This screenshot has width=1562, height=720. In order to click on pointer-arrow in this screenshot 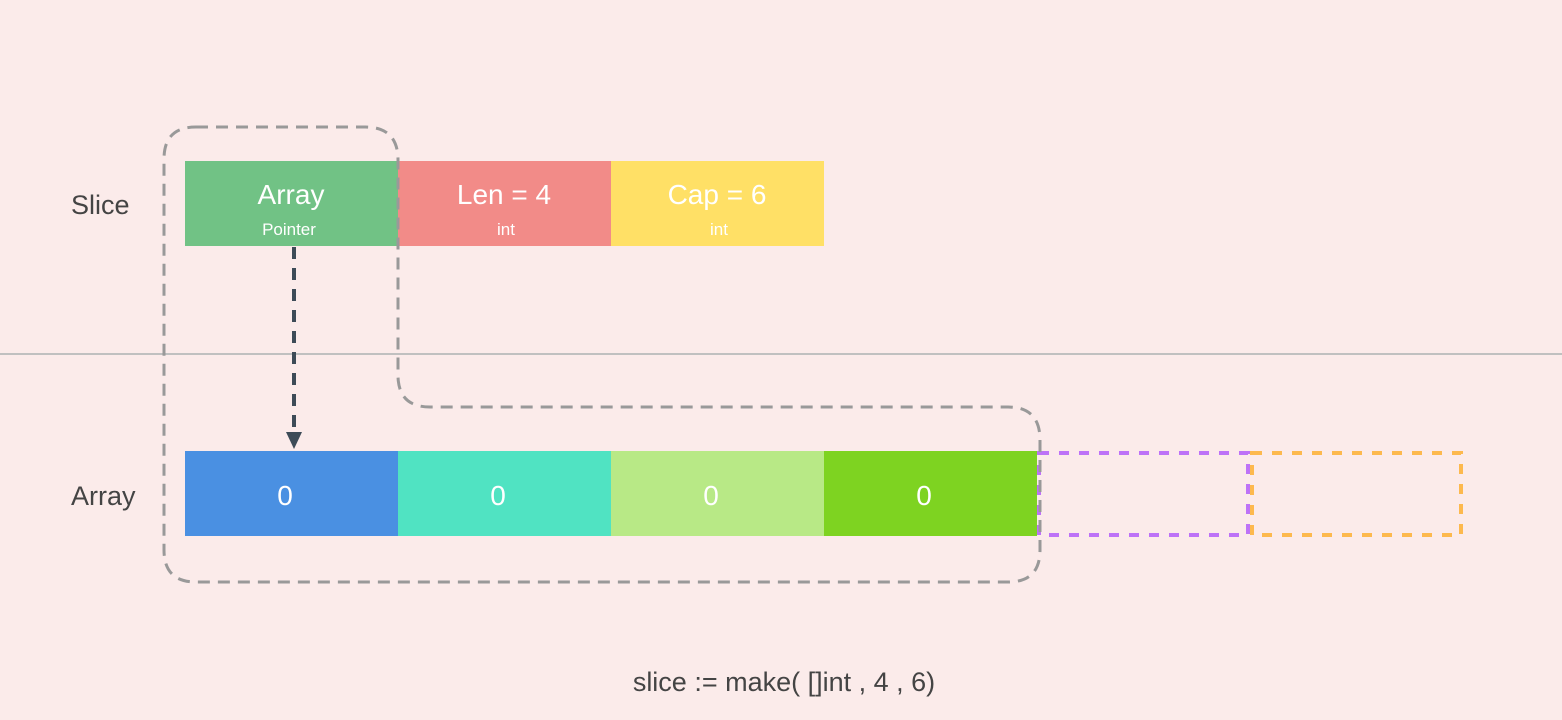, I will do `click(294, 348)`.